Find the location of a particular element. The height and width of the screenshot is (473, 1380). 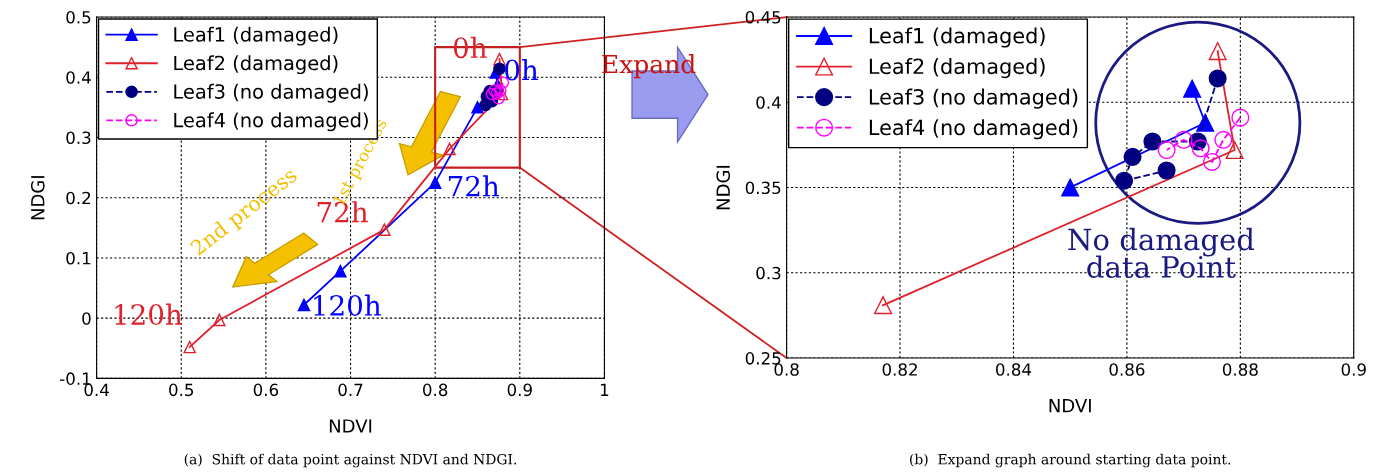

y-tick-label: 0.5 is located at coordinates (78, 17).